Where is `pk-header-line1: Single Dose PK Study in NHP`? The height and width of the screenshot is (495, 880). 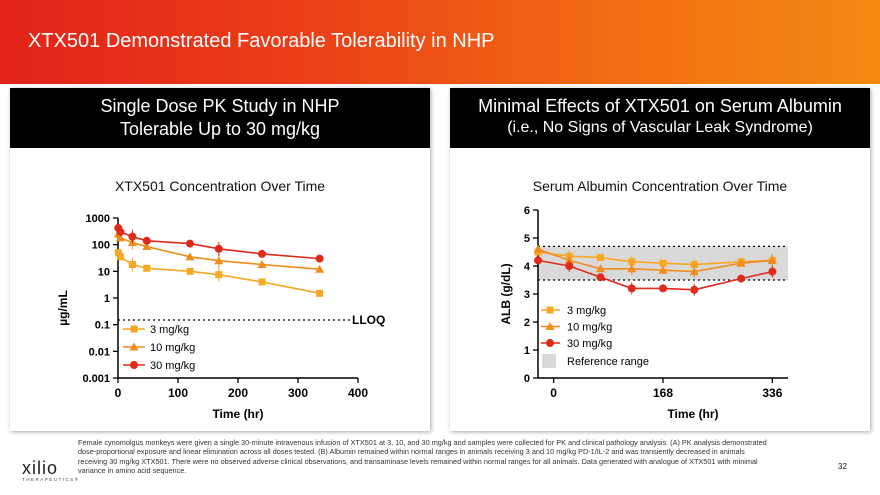
pk-header-line1: Single Dose PK Study in NHP is located at coordinates (220, 106).